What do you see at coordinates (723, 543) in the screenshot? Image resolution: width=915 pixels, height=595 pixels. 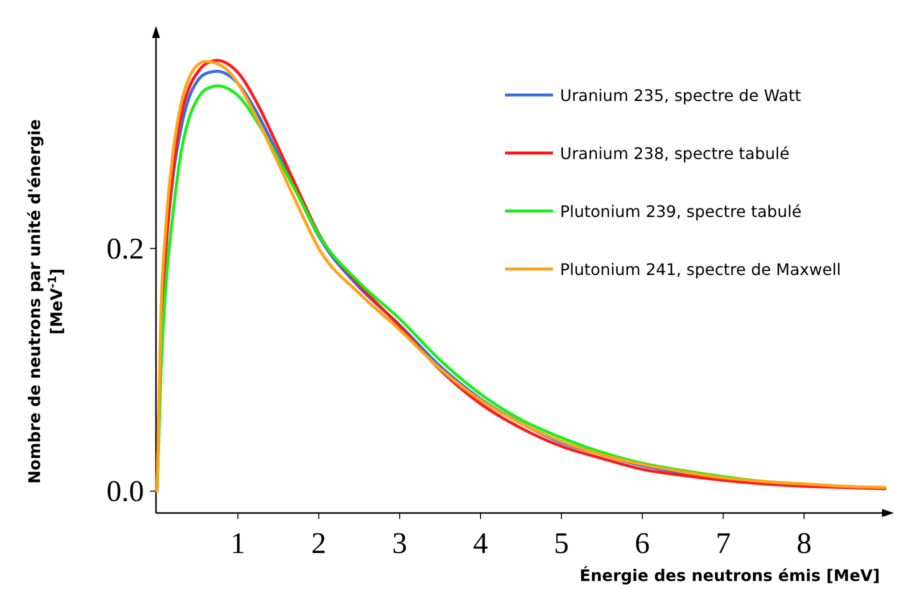 I see `x-tick-label: 7` at bounding box center [723, 543].